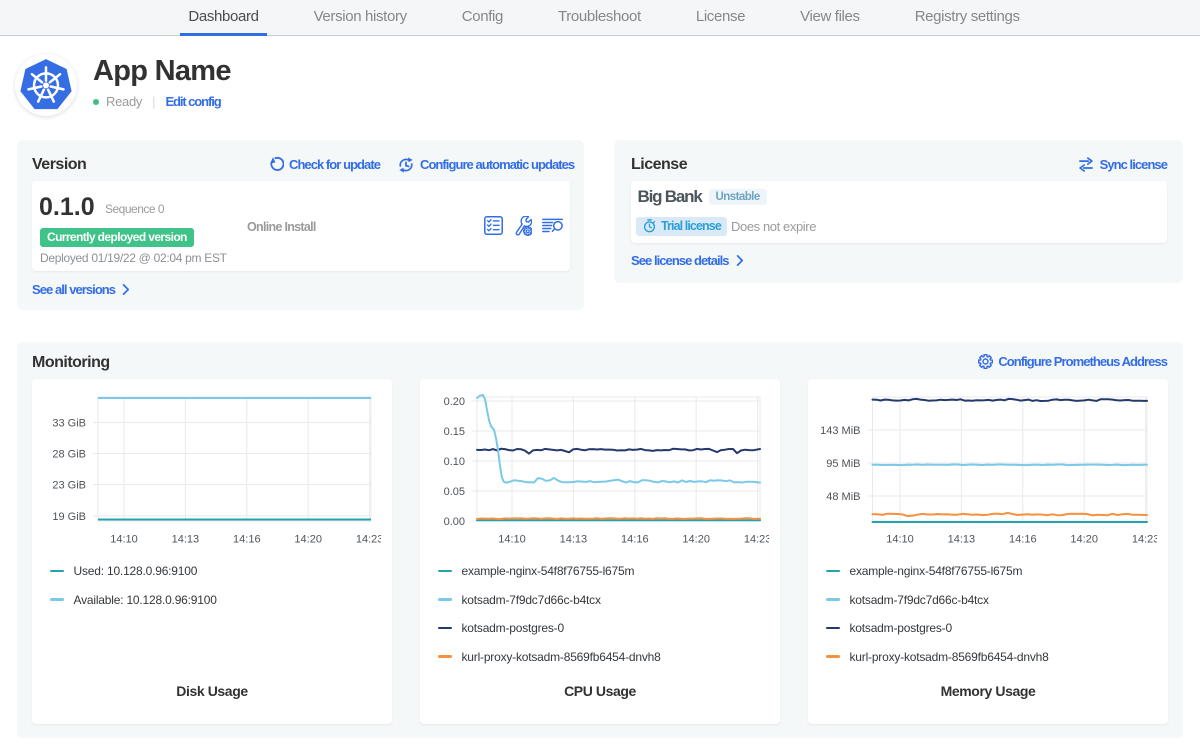  What do you see at coordinates (69, 486) in the screenshot?
I see `svg-text: 23 GiB` at bounding box center [69, 486].